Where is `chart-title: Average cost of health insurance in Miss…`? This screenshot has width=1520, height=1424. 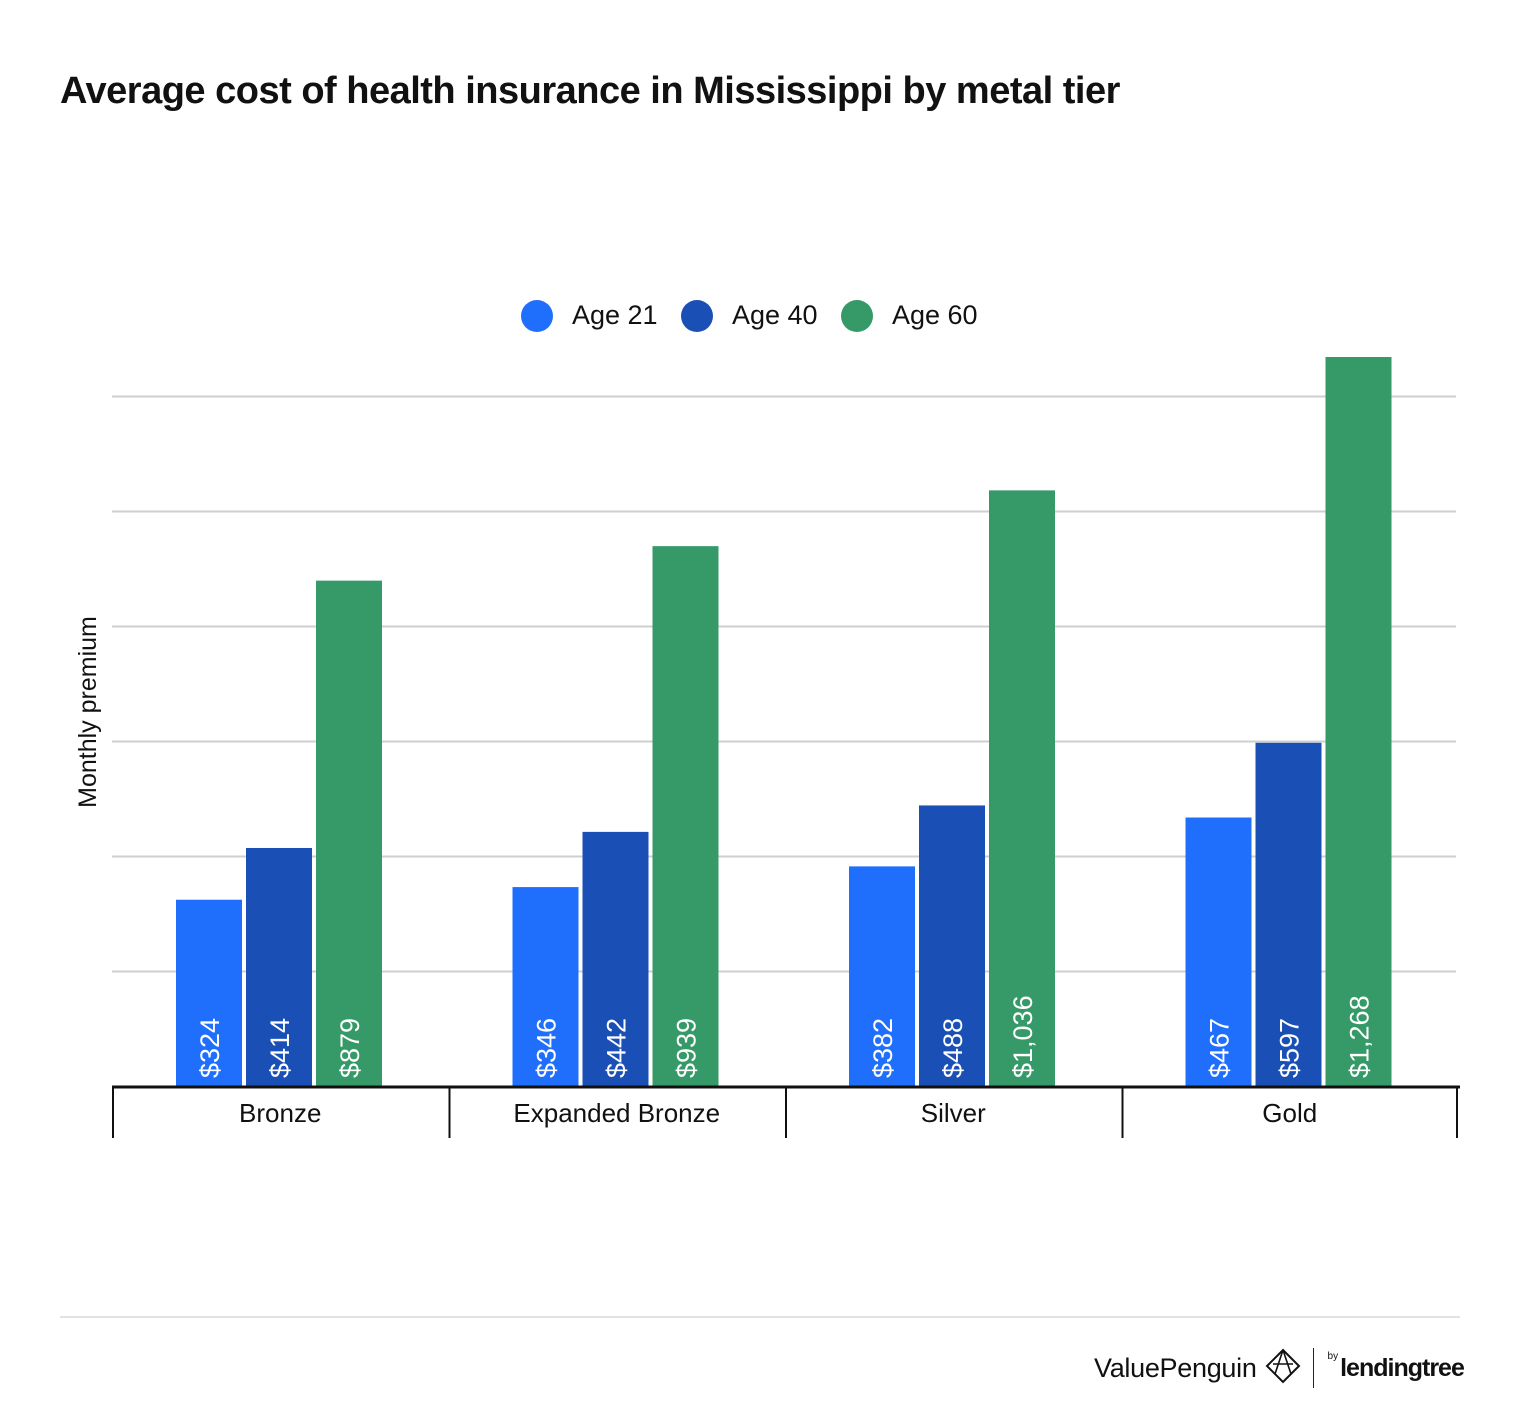 chart-title: Average cost of health insurance in Miss… is located at coordinates (590, 91).